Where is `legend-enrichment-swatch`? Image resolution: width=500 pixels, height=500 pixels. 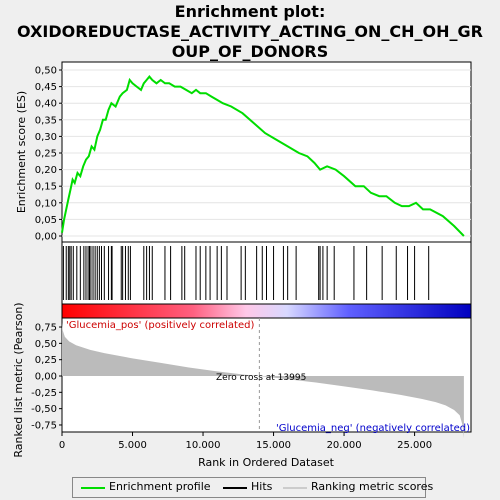
legend-enrichment-swatch is located at coordinates (93, 488).